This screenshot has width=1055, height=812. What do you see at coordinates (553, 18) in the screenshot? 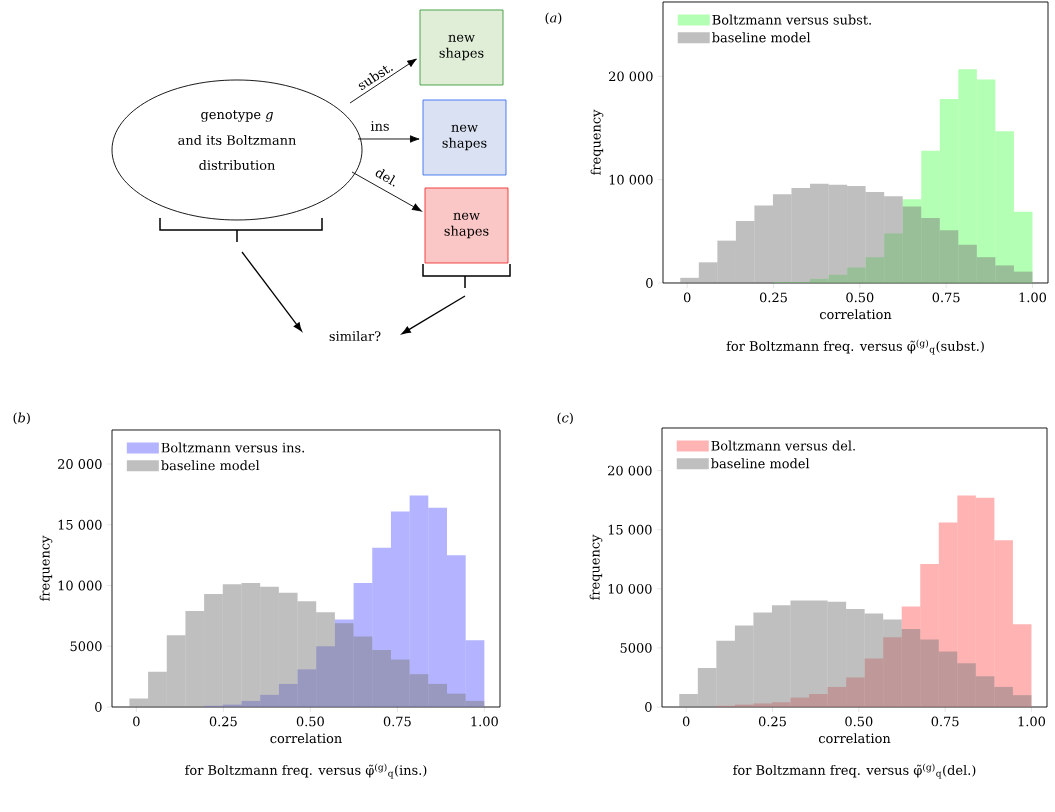
I see `text: (a)` at bounding box center [553, 18].